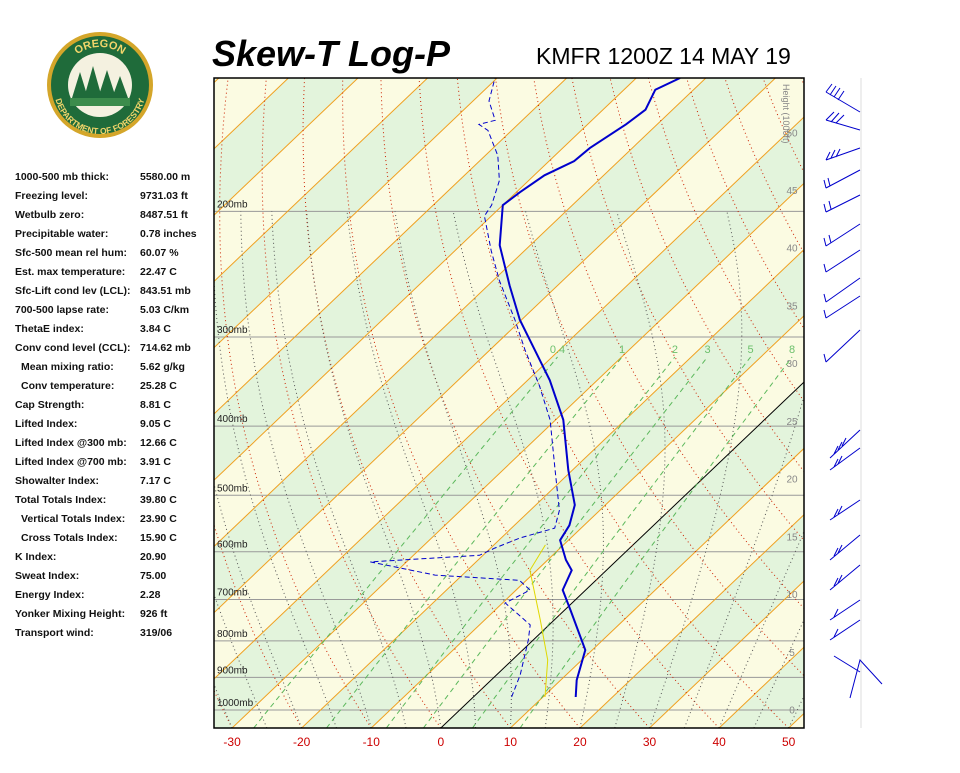 The image size is (960, 773). What do you see at coordinates (168, 234) in the screenshot?
I see `index-value: 0.78 inches` at bounding box center [168, 234].